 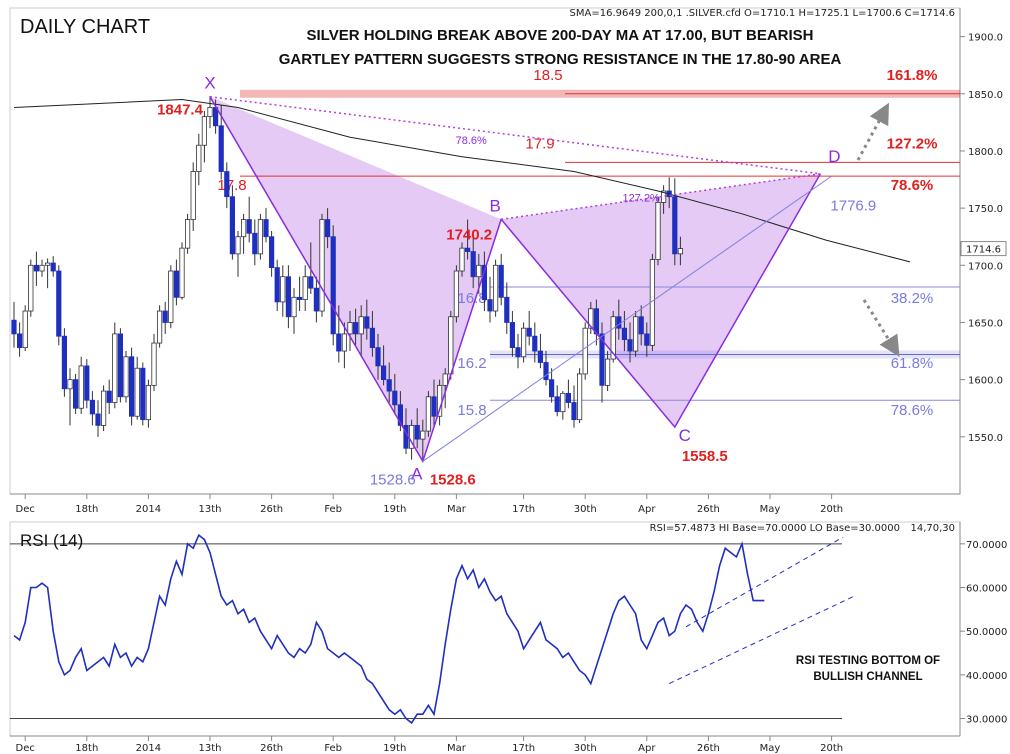 What do you see at coordinates (685, 435) in the screenshot?
I see `gartley-point-c: C` at bounding box center [685, 435].